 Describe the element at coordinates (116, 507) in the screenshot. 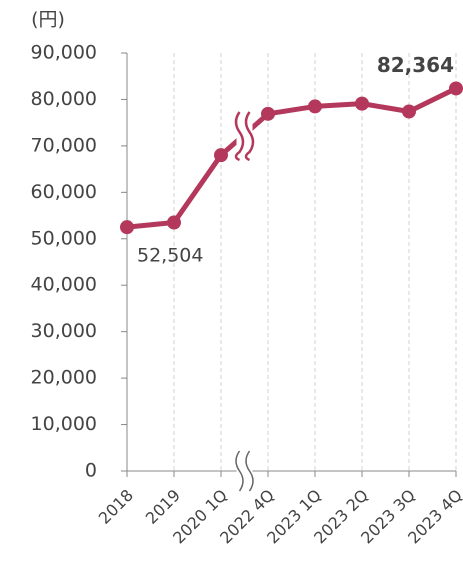

I see `x-tick-label: 2018` at that location.